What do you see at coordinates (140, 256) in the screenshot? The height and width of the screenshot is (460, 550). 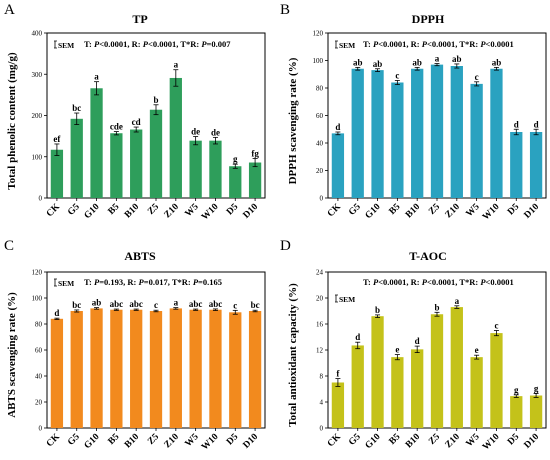 I see `chart-title: ABTS` at bounding box center [140, 256].